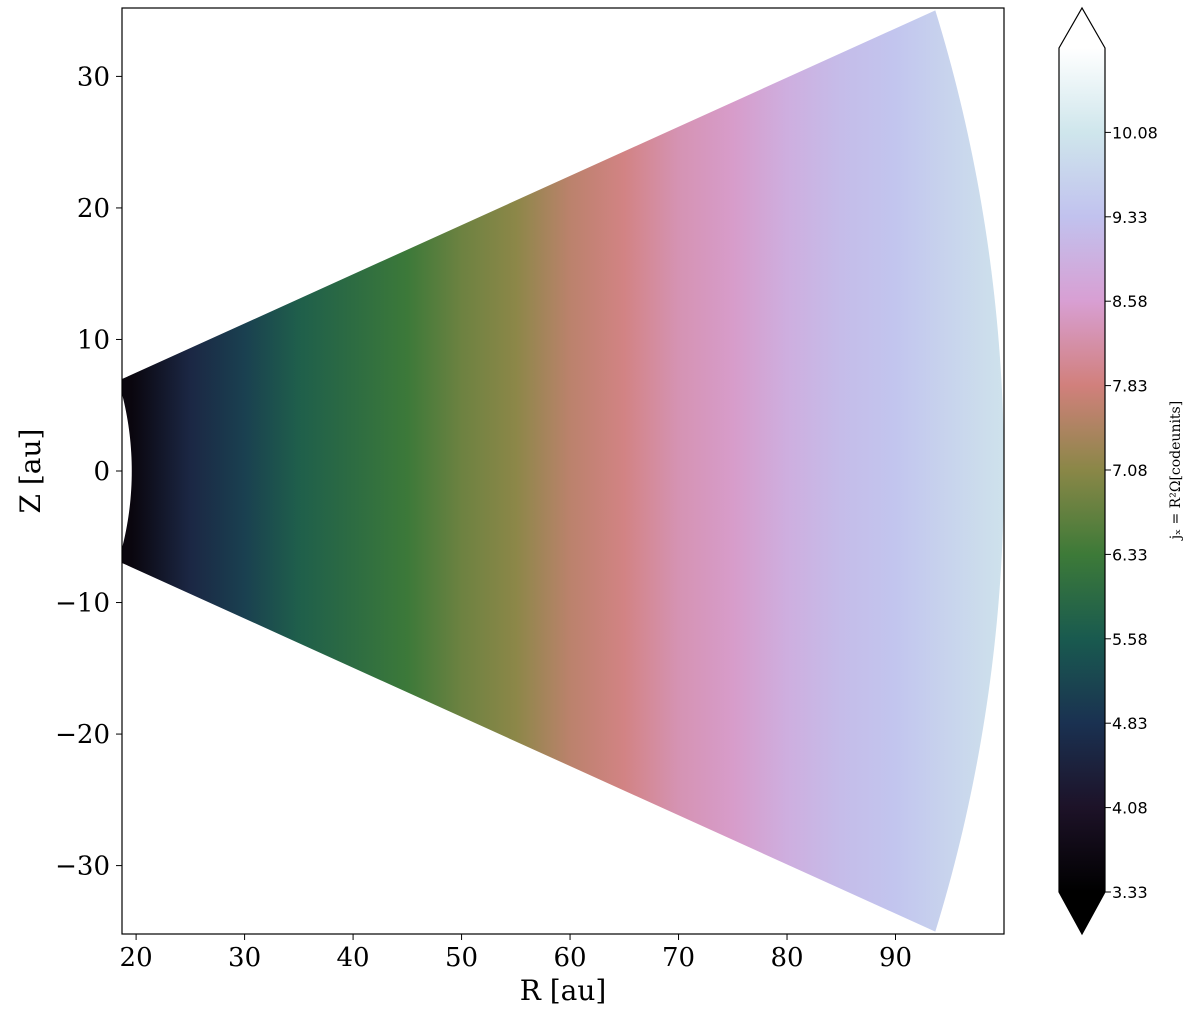 This screenshot has width=1200, height=1018. Describe the element at coordinates (1130, 639) in the screenshot. I see `colorbar-tick-label: 5.58` at that location.